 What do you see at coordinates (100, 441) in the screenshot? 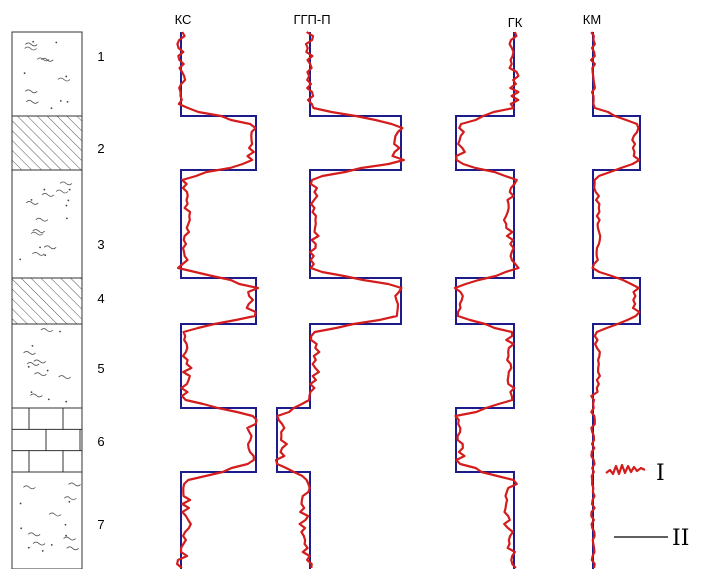
I see `layer-number-6: 6` at bounding box center [100, 441].